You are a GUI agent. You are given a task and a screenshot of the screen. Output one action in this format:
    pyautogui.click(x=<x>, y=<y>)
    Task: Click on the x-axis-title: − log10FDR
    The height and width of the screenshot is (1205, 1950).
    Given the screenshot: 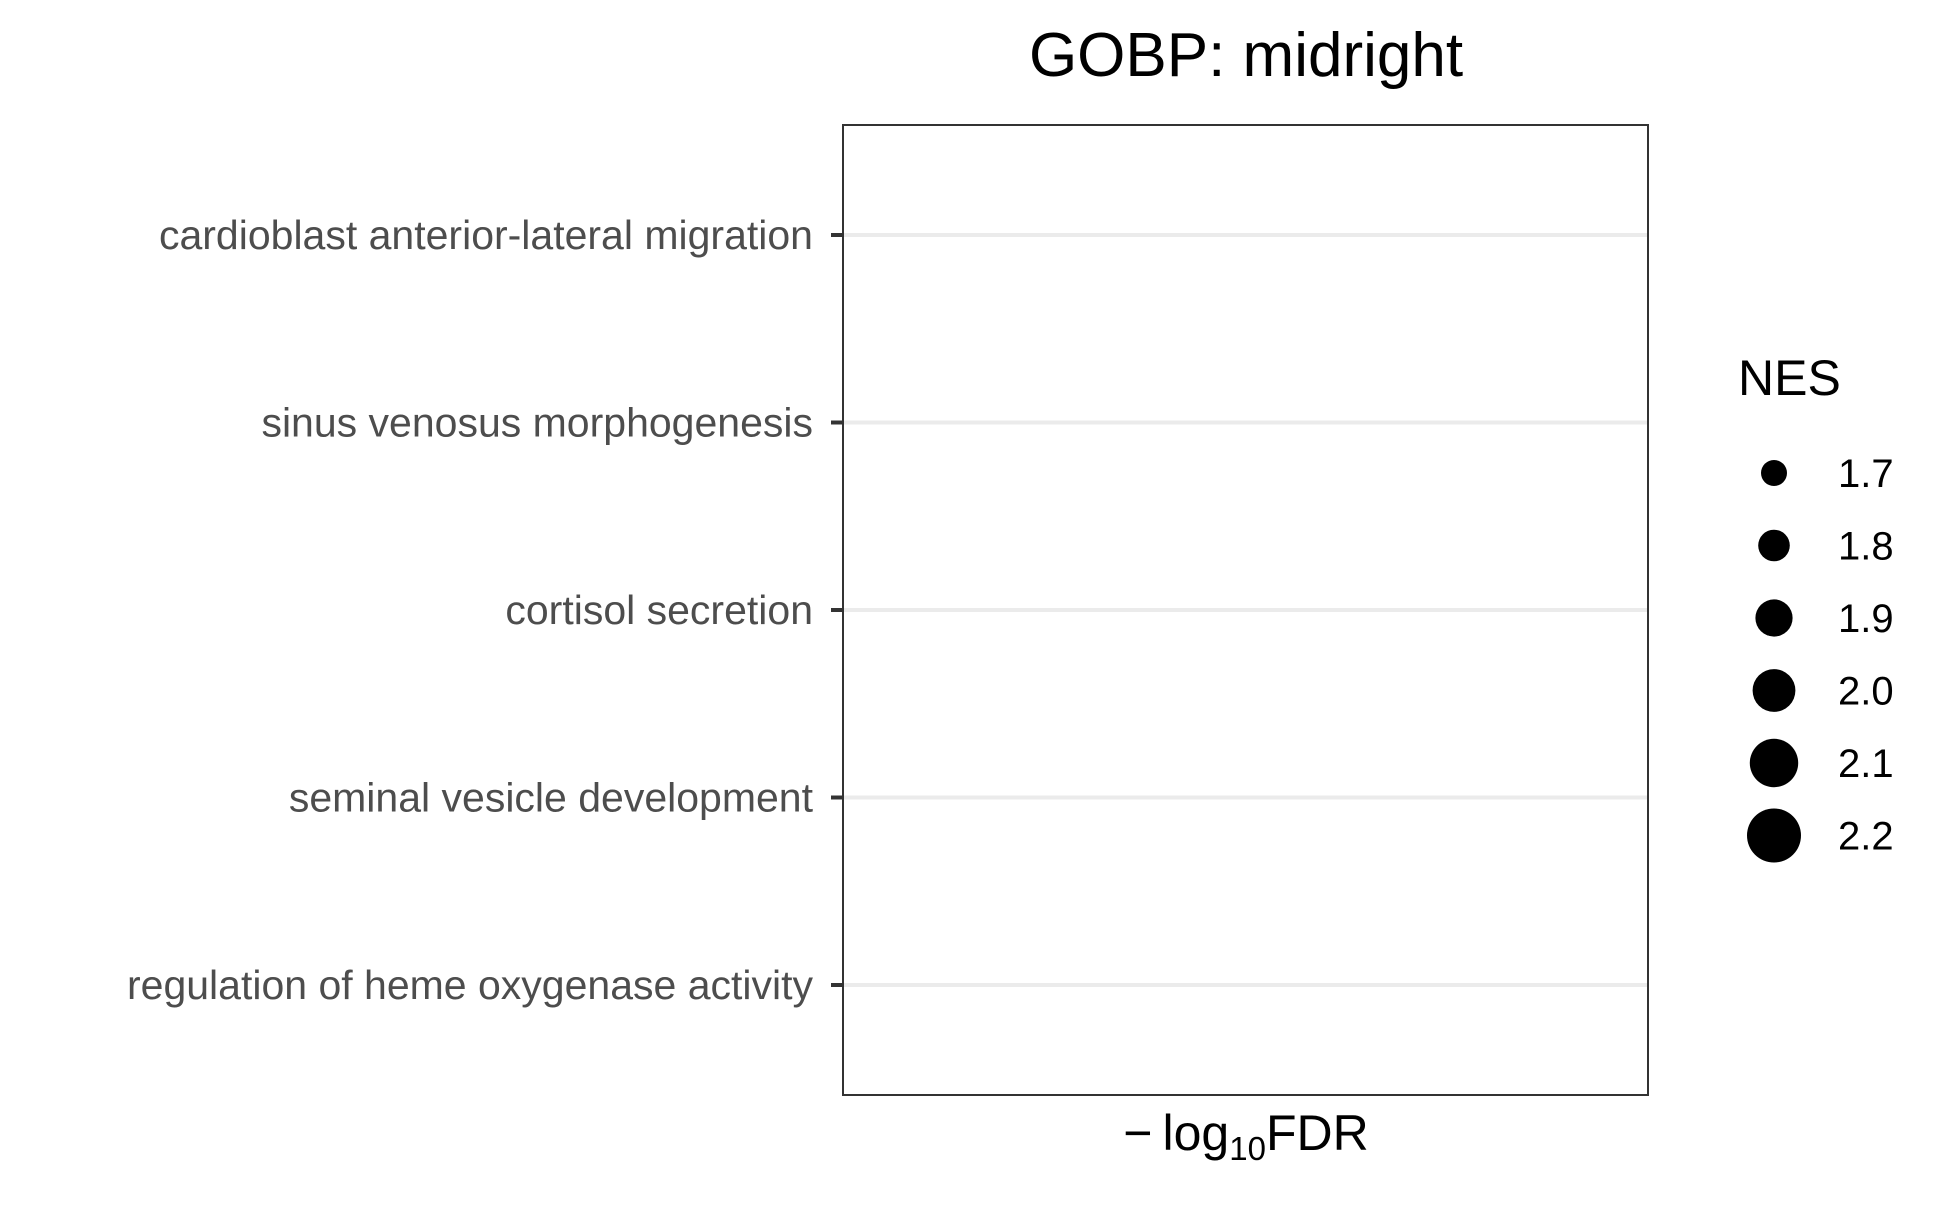 What is the action you would take?
    pyautogui.click(x=1245, y=1136)
    